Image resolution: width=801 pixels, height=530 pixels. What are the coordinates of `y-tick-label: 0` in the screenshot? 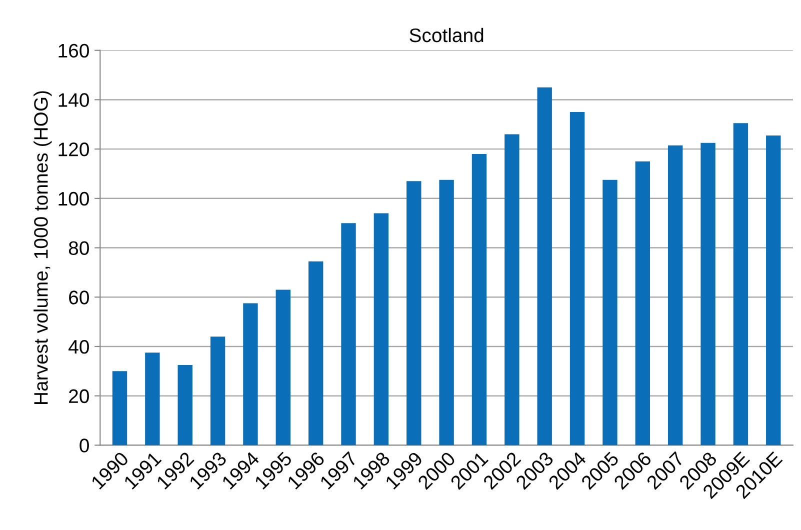 It's located at (84, 445).